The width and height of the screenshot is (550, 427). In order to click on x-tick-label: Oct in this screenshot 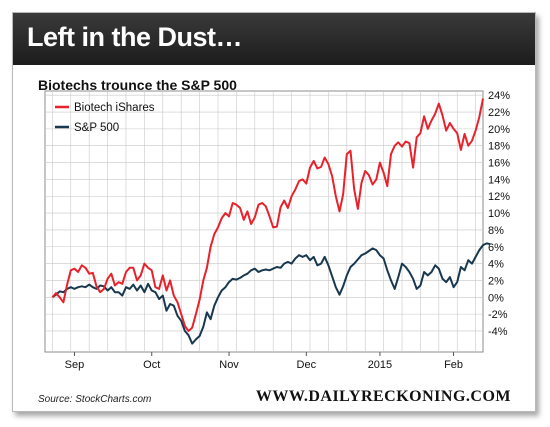, I will do `click(151, 365)`.